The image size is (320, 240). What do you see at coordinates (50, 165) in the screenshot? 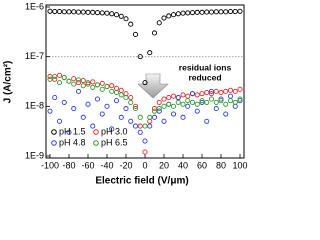
I see `x-tick-label: -100` at bounding box center [50, 165].